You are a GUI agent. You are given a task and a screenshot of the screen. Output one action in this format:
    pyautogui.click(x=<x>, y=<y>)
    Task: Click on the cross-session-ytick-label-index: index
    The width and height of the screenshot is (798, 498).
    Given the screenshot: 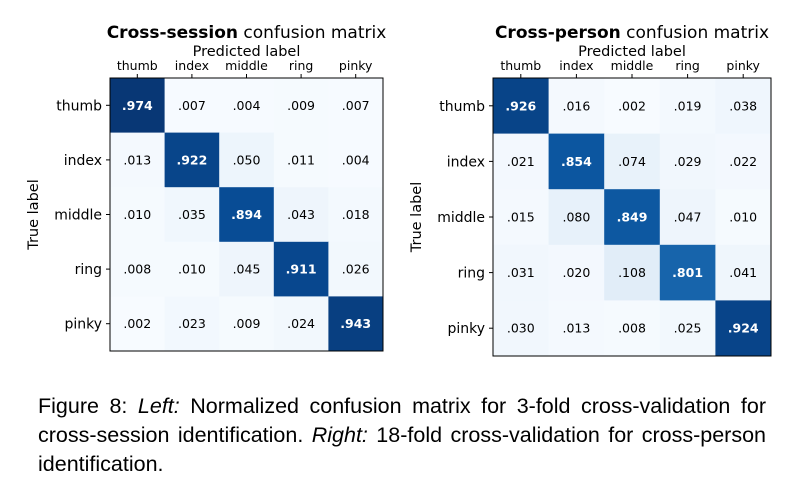 What is the action you would take?
    pyautogui.click(x=83, y=161)
    